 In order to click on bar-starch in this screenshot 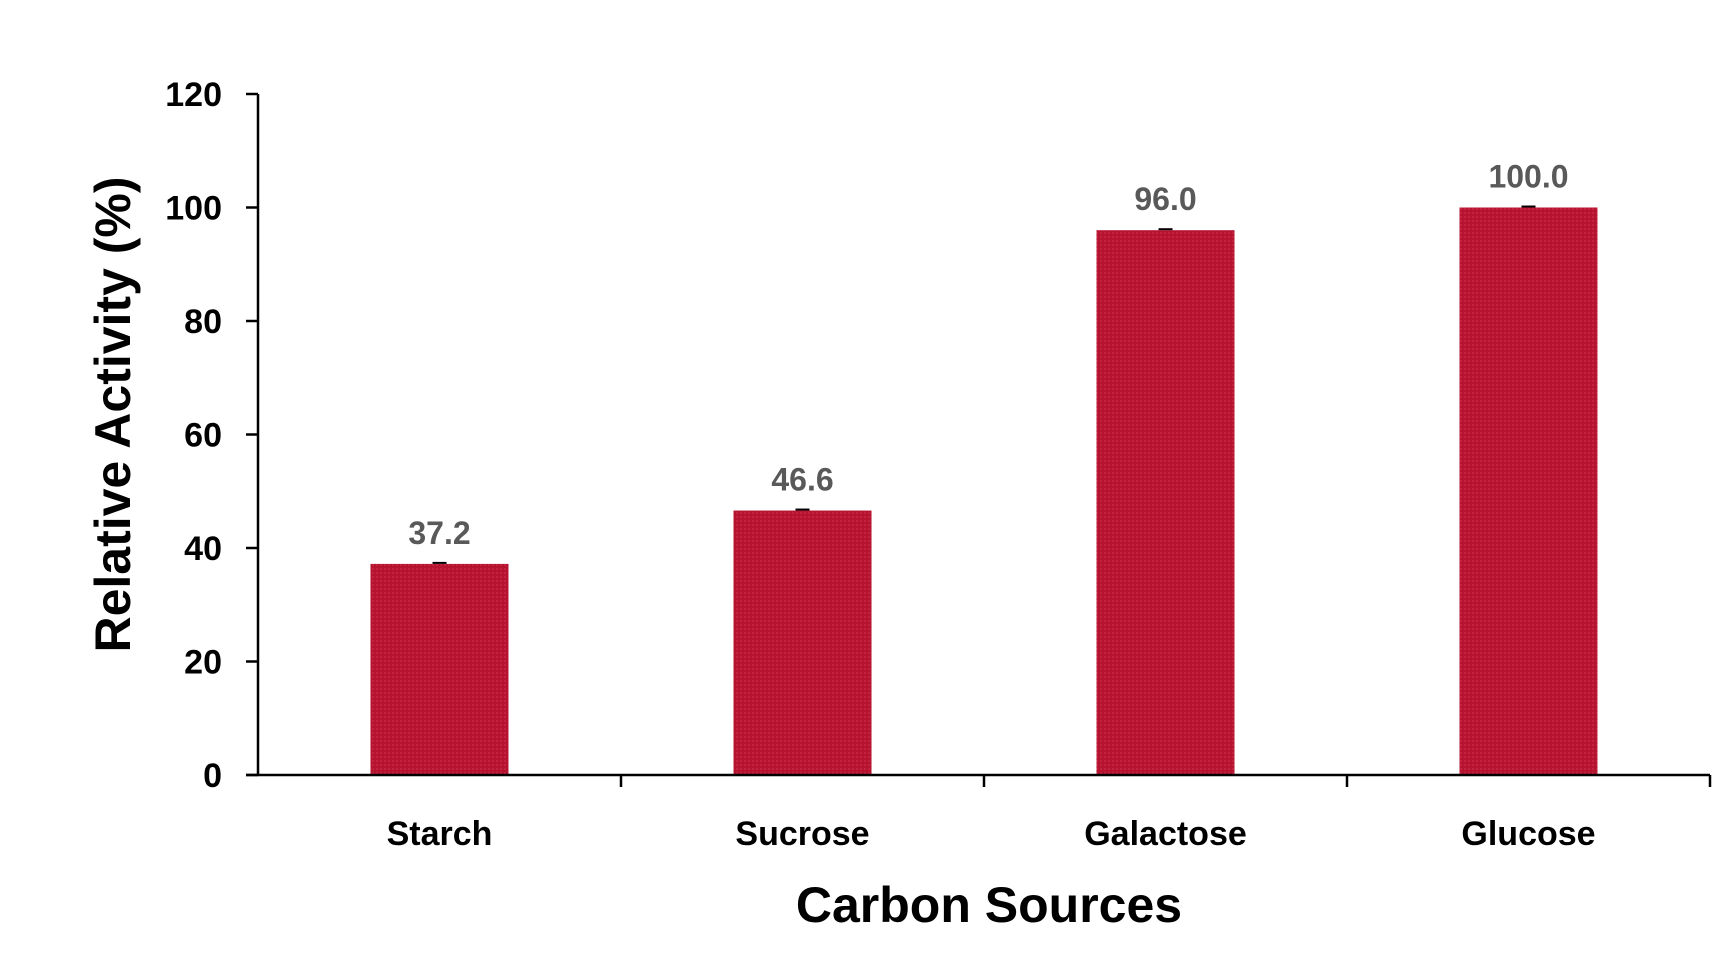, I will do `click(439, 669)`.